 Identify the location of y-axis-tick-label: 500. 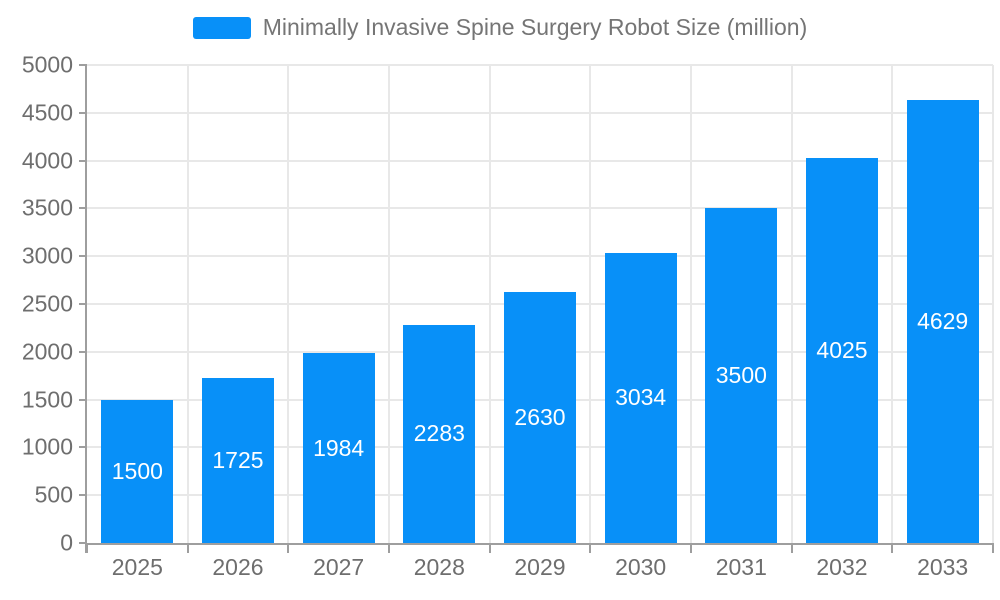
(53, 494).